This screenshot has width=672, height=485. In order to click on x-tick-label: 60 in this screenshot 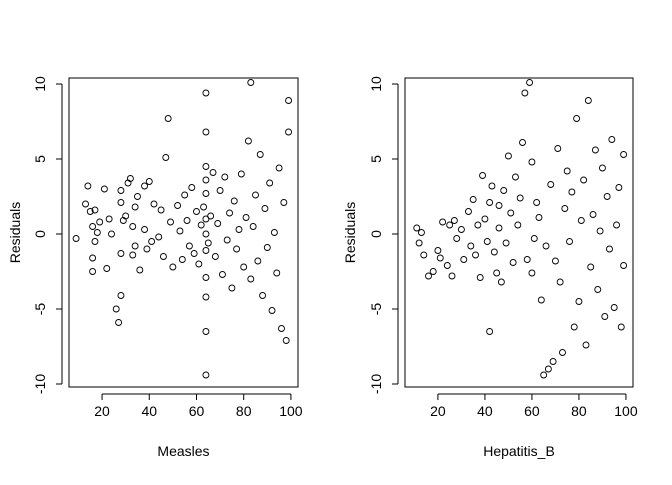, I will do `click(532, 411)`.